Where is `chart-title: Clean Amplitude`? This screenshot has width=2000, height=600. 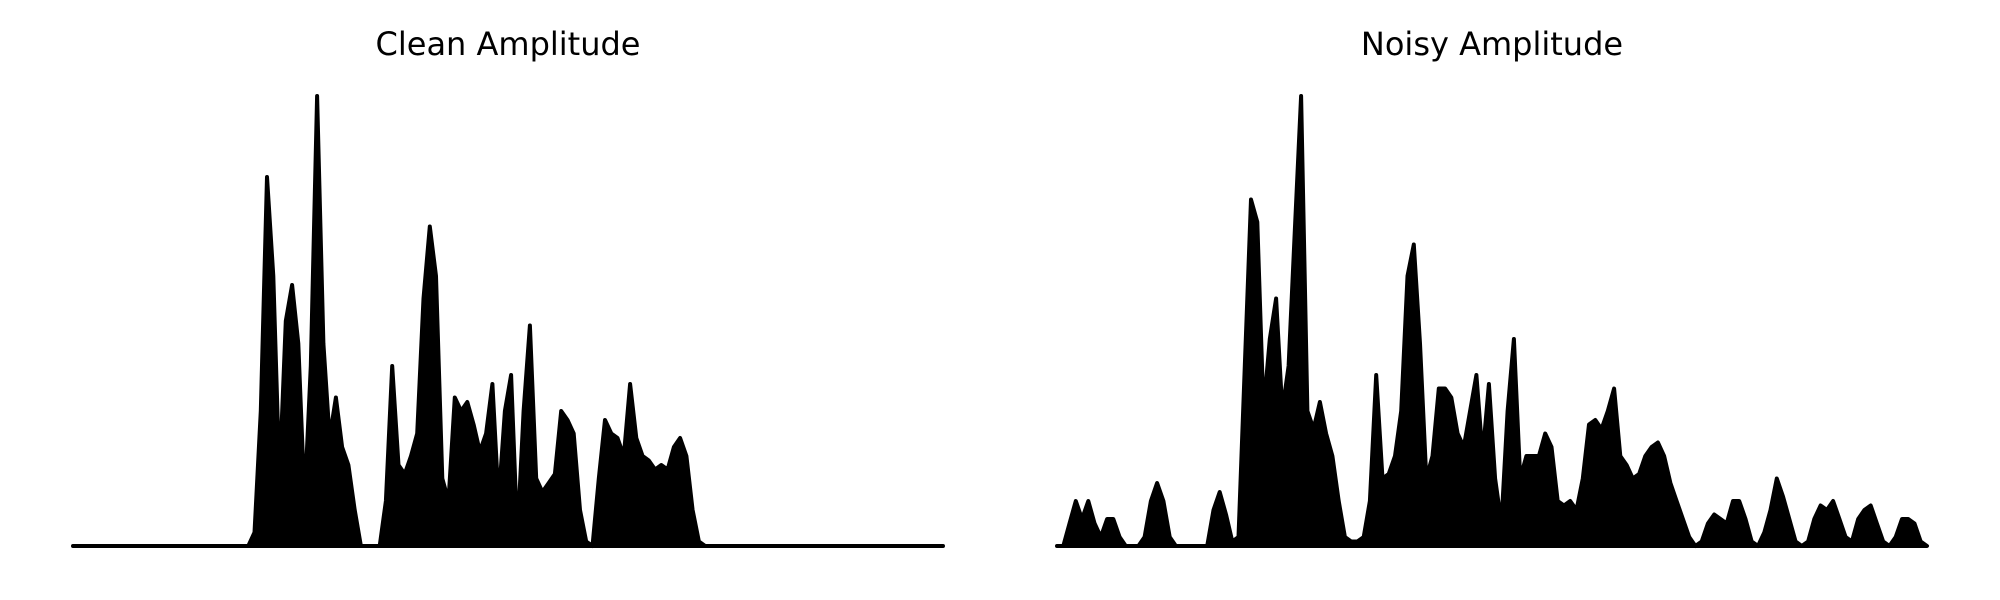
chart-title: Clean Amplitude is located at coordinates (508, 44).